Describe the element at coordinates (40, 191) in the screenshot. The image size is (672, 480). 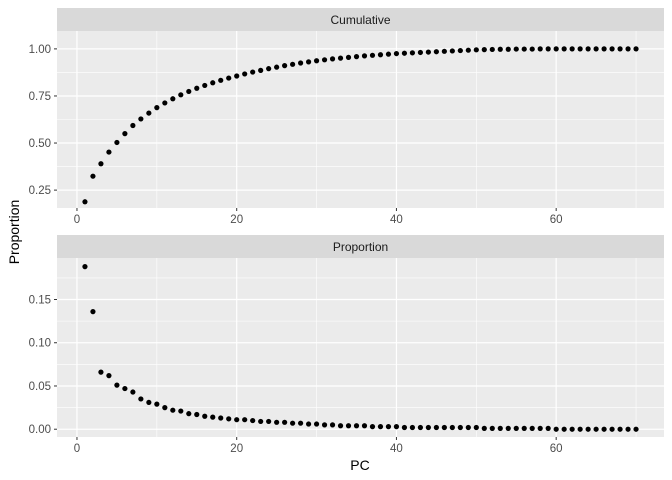
I see `y-tick-label: 0.25` at that location.